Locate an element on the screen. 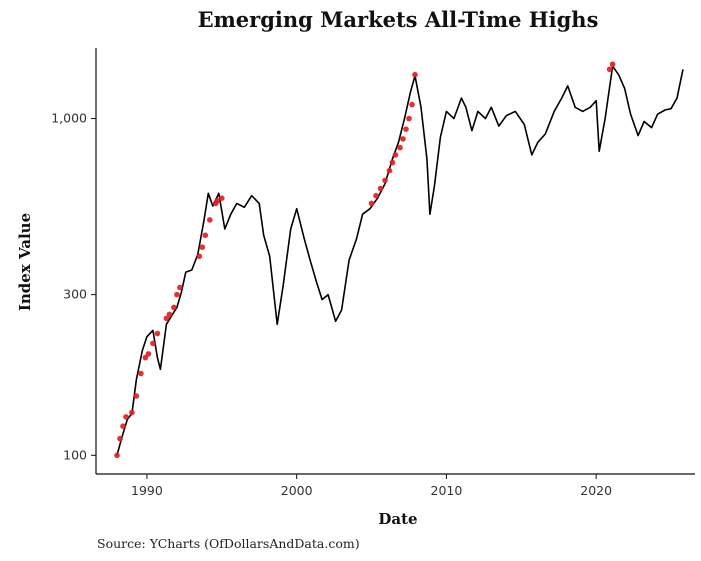 The width and height of the screenshot is (701, 561). x-axis-title: Date is located at coordinates (397, 519).